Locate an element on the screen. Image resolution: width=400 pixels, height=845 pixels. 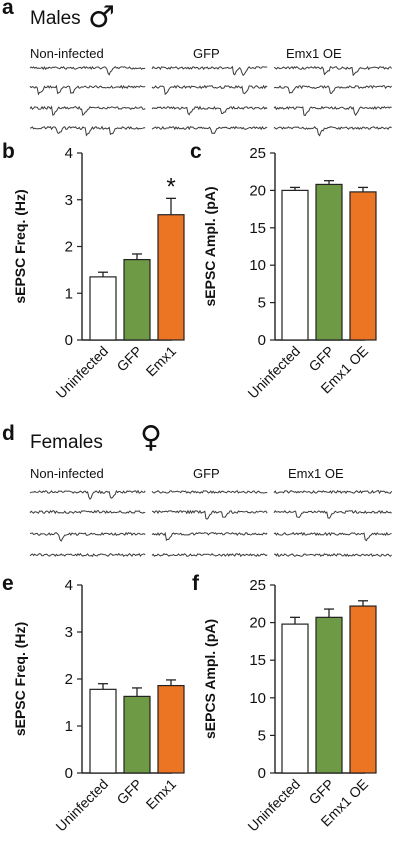
panel-letter-d: d is located at coordinates (8, 433).